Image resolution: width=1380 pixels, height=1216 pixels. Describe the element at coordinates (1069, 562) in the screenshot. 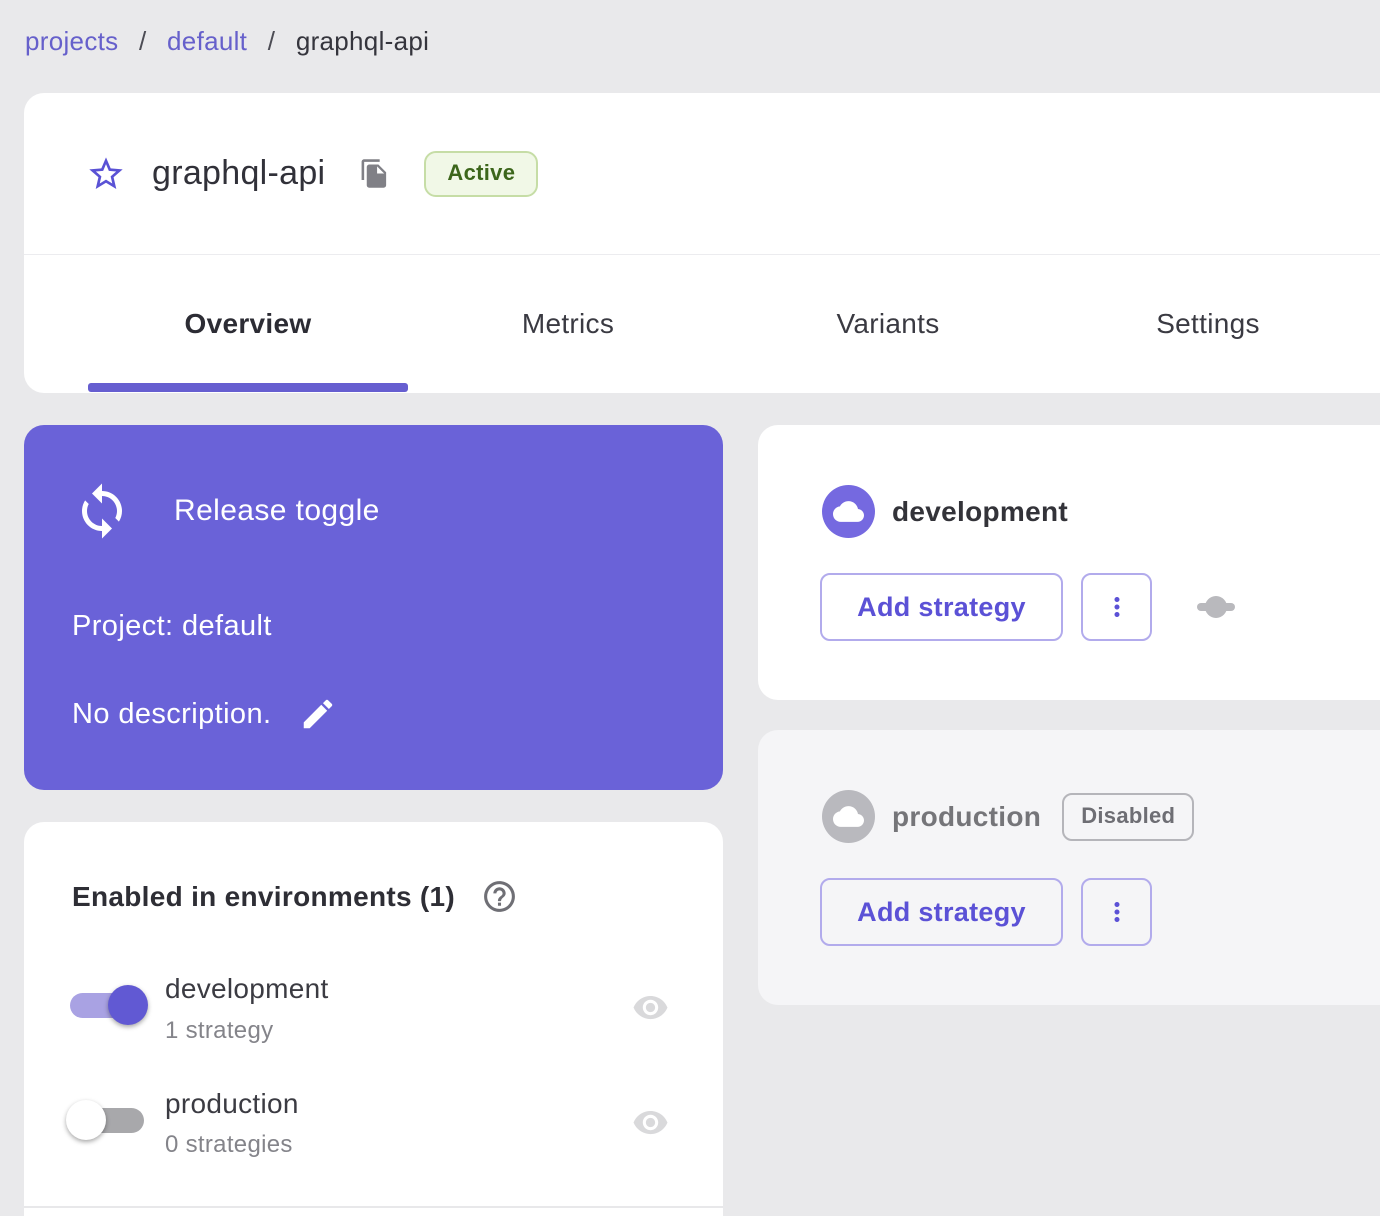

I see `environment-card-development: development Add strategy` at that location.